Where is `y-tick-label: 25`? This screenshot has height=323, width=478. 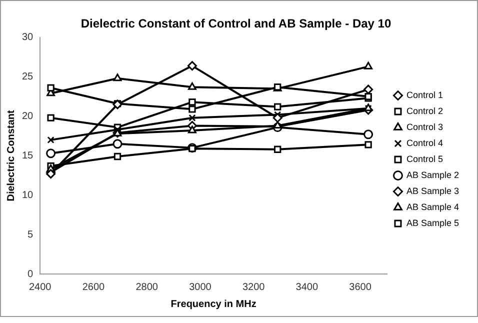
y-tick-label: 25 is located at coordinates (28, 77).